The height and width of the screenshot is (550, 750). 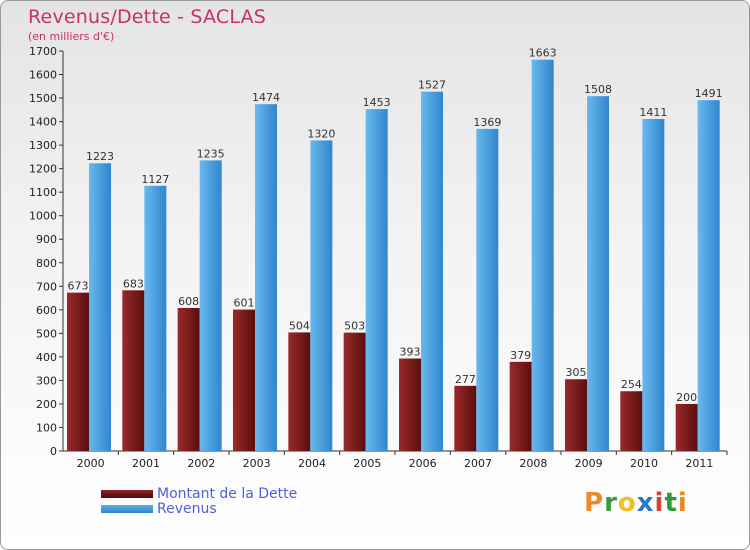 What do you see at coordinates (211, 153) in the screenshot?
I see `data-label-revenus: 1235` at bounding box center [211, 153].